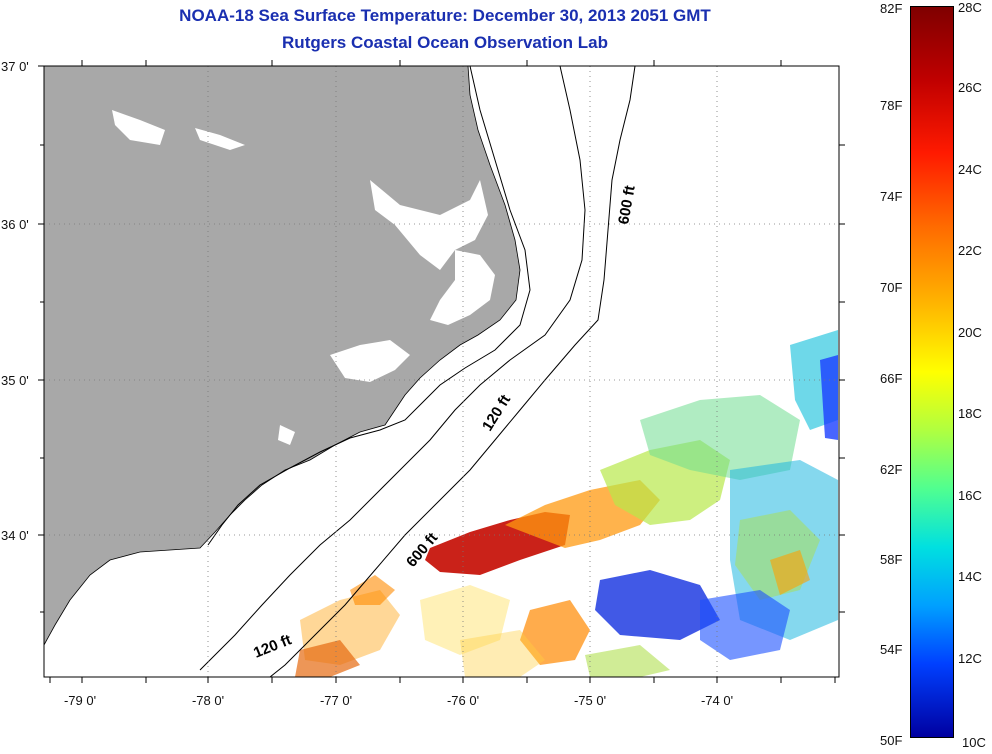 This screenshot has height=754, width=992. What do you see at coordinates (970, 413) in the screenshot?
I see `colorbar-c-18: 18C` at bounding box center [970, 413].